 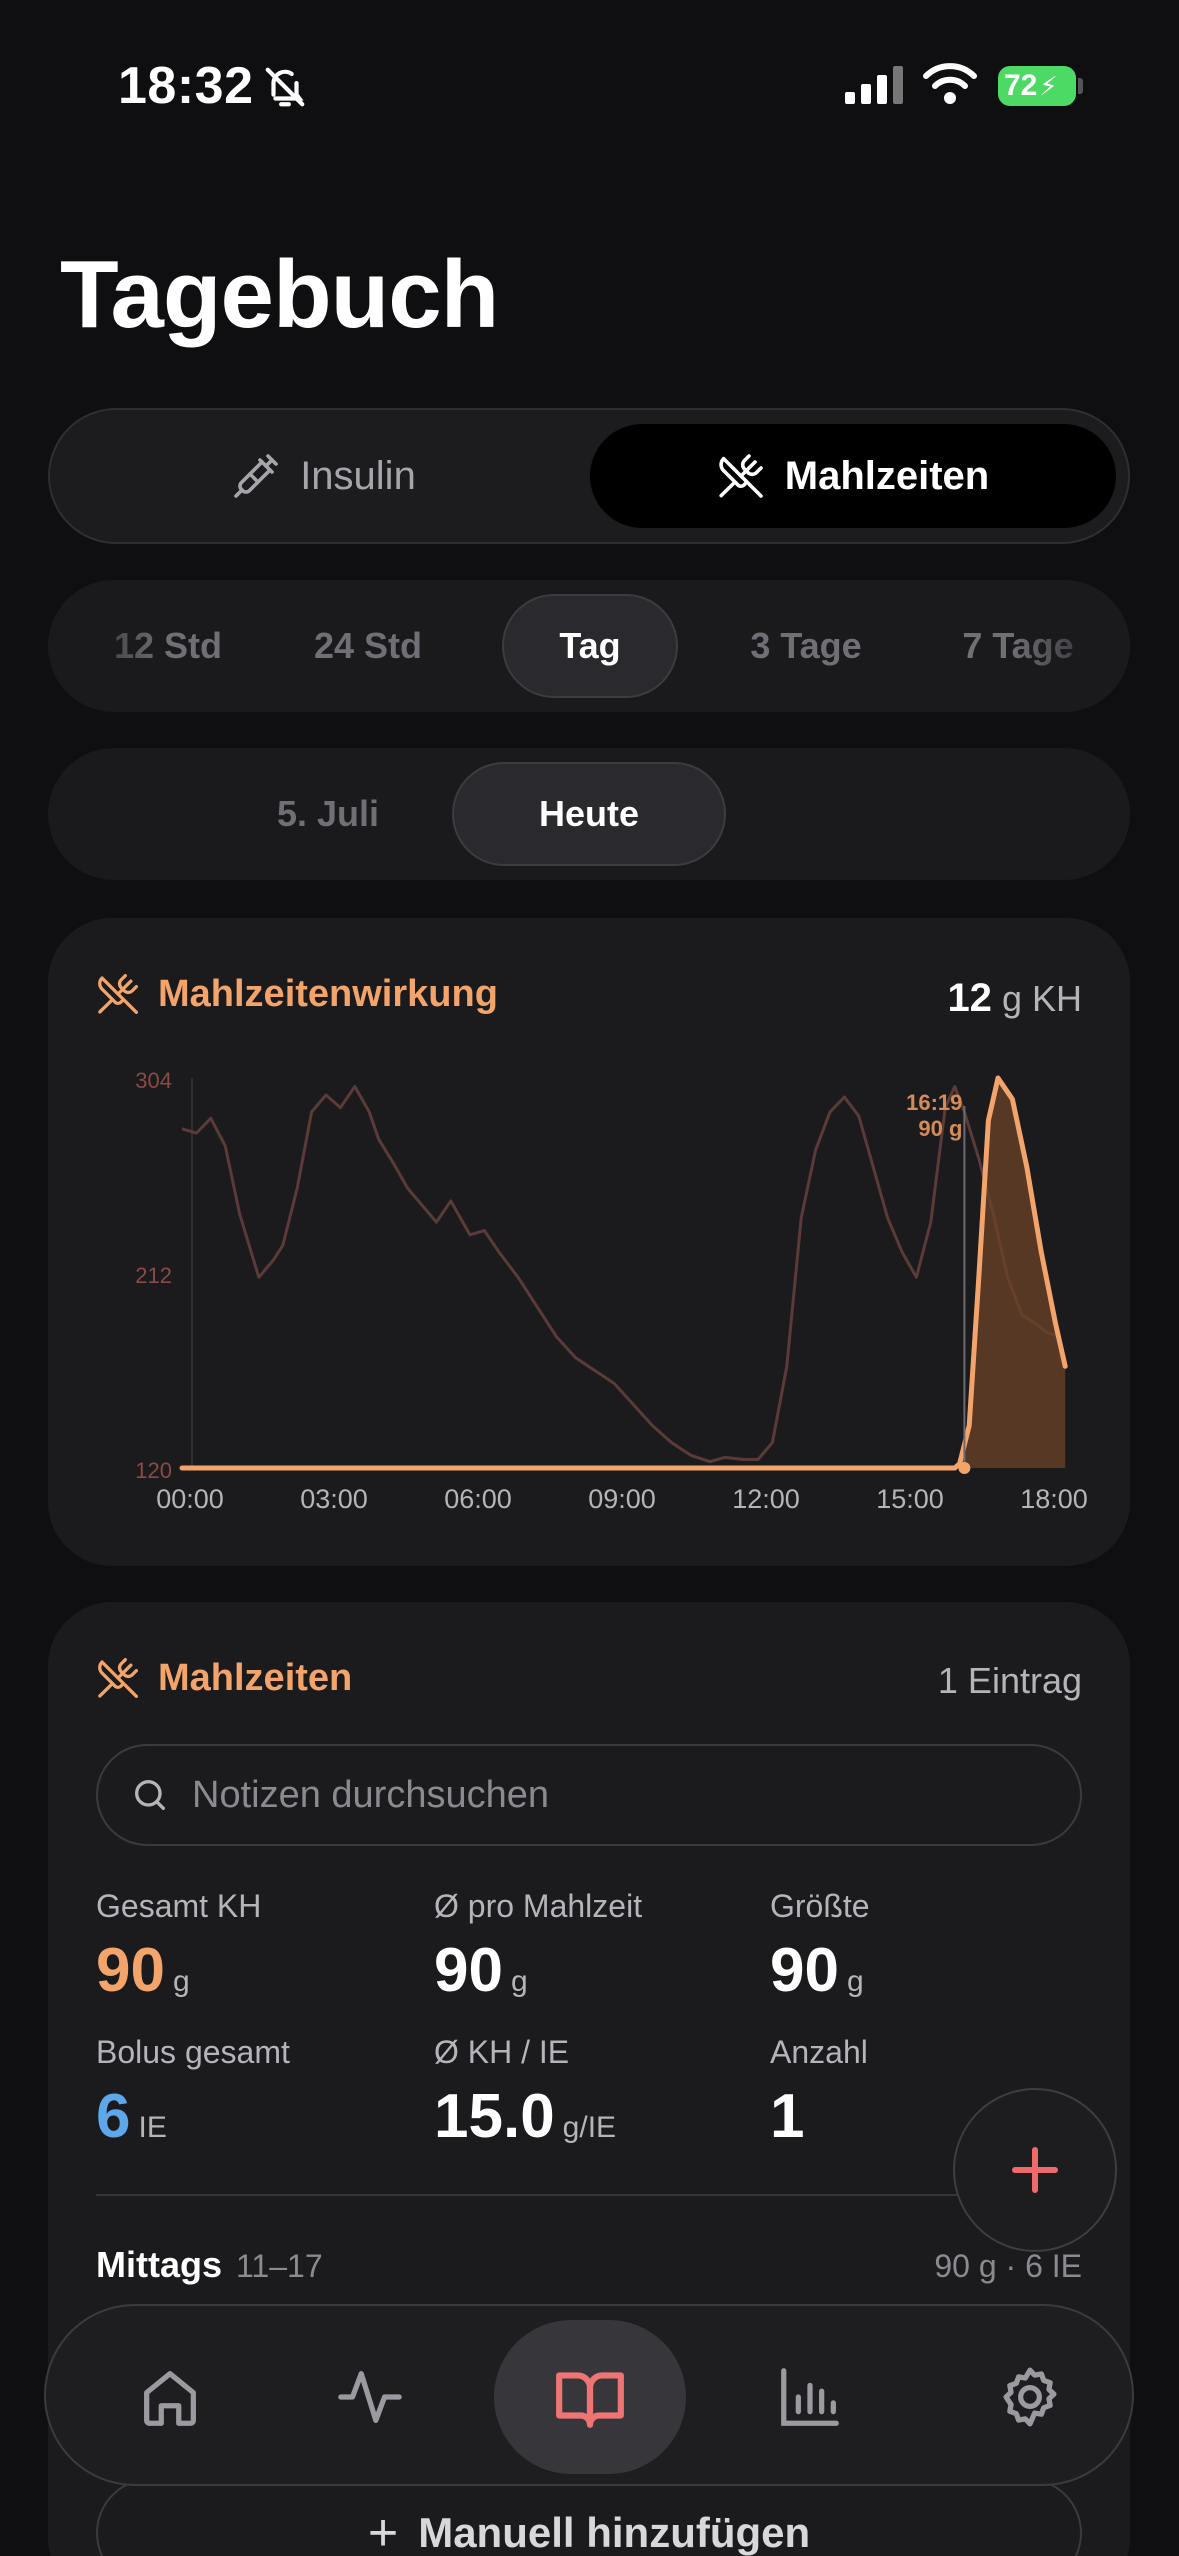 I want to click on stat-label: Gesamt KH, so click(x=179, y=1906).